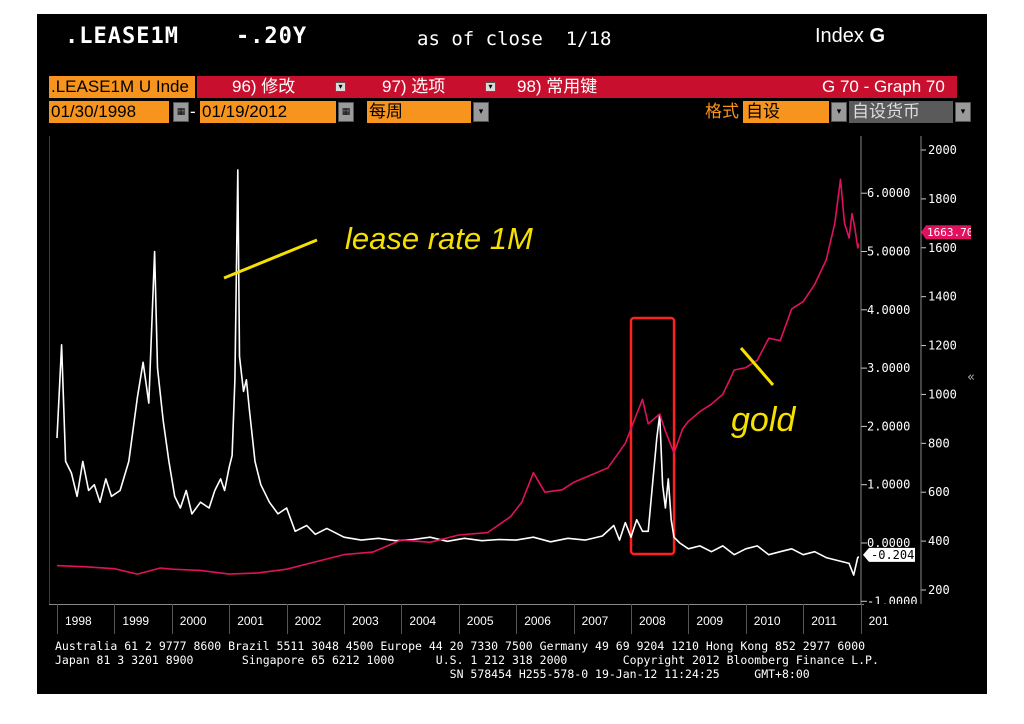  What do you see at coordinates (439, 238) in the screenshot?
I see `annotation-lease: lease rate 1M` at bounding box center [439, 238].